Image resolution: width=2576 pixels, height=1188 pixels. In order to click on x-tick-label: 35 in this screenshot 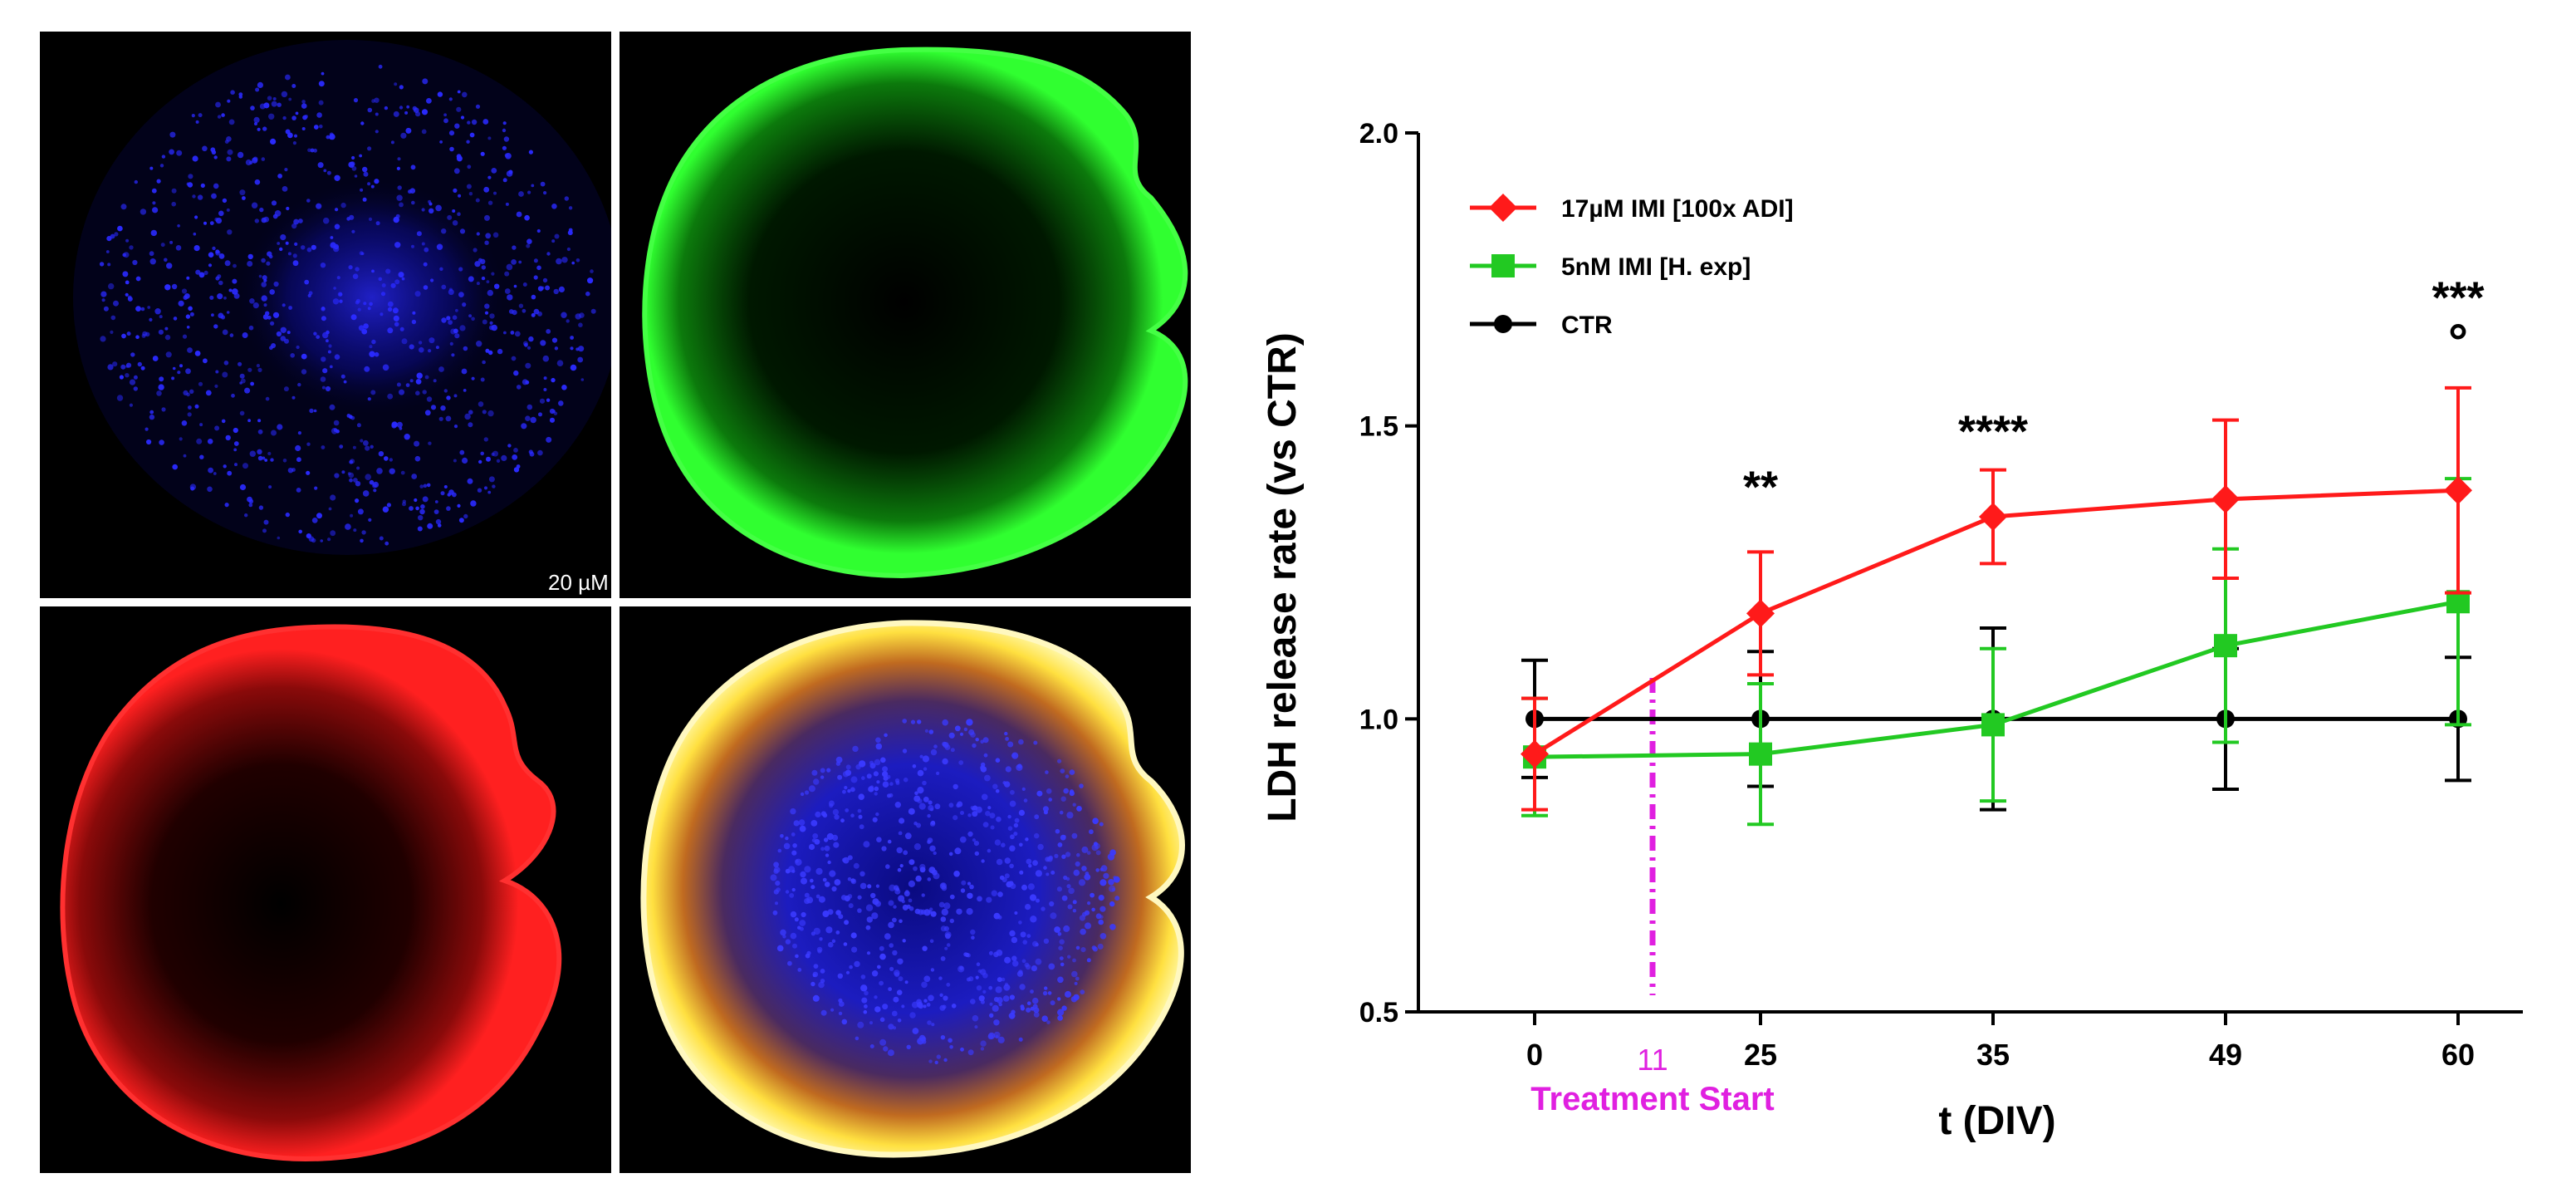, I will do `click(1993, 1055)`.